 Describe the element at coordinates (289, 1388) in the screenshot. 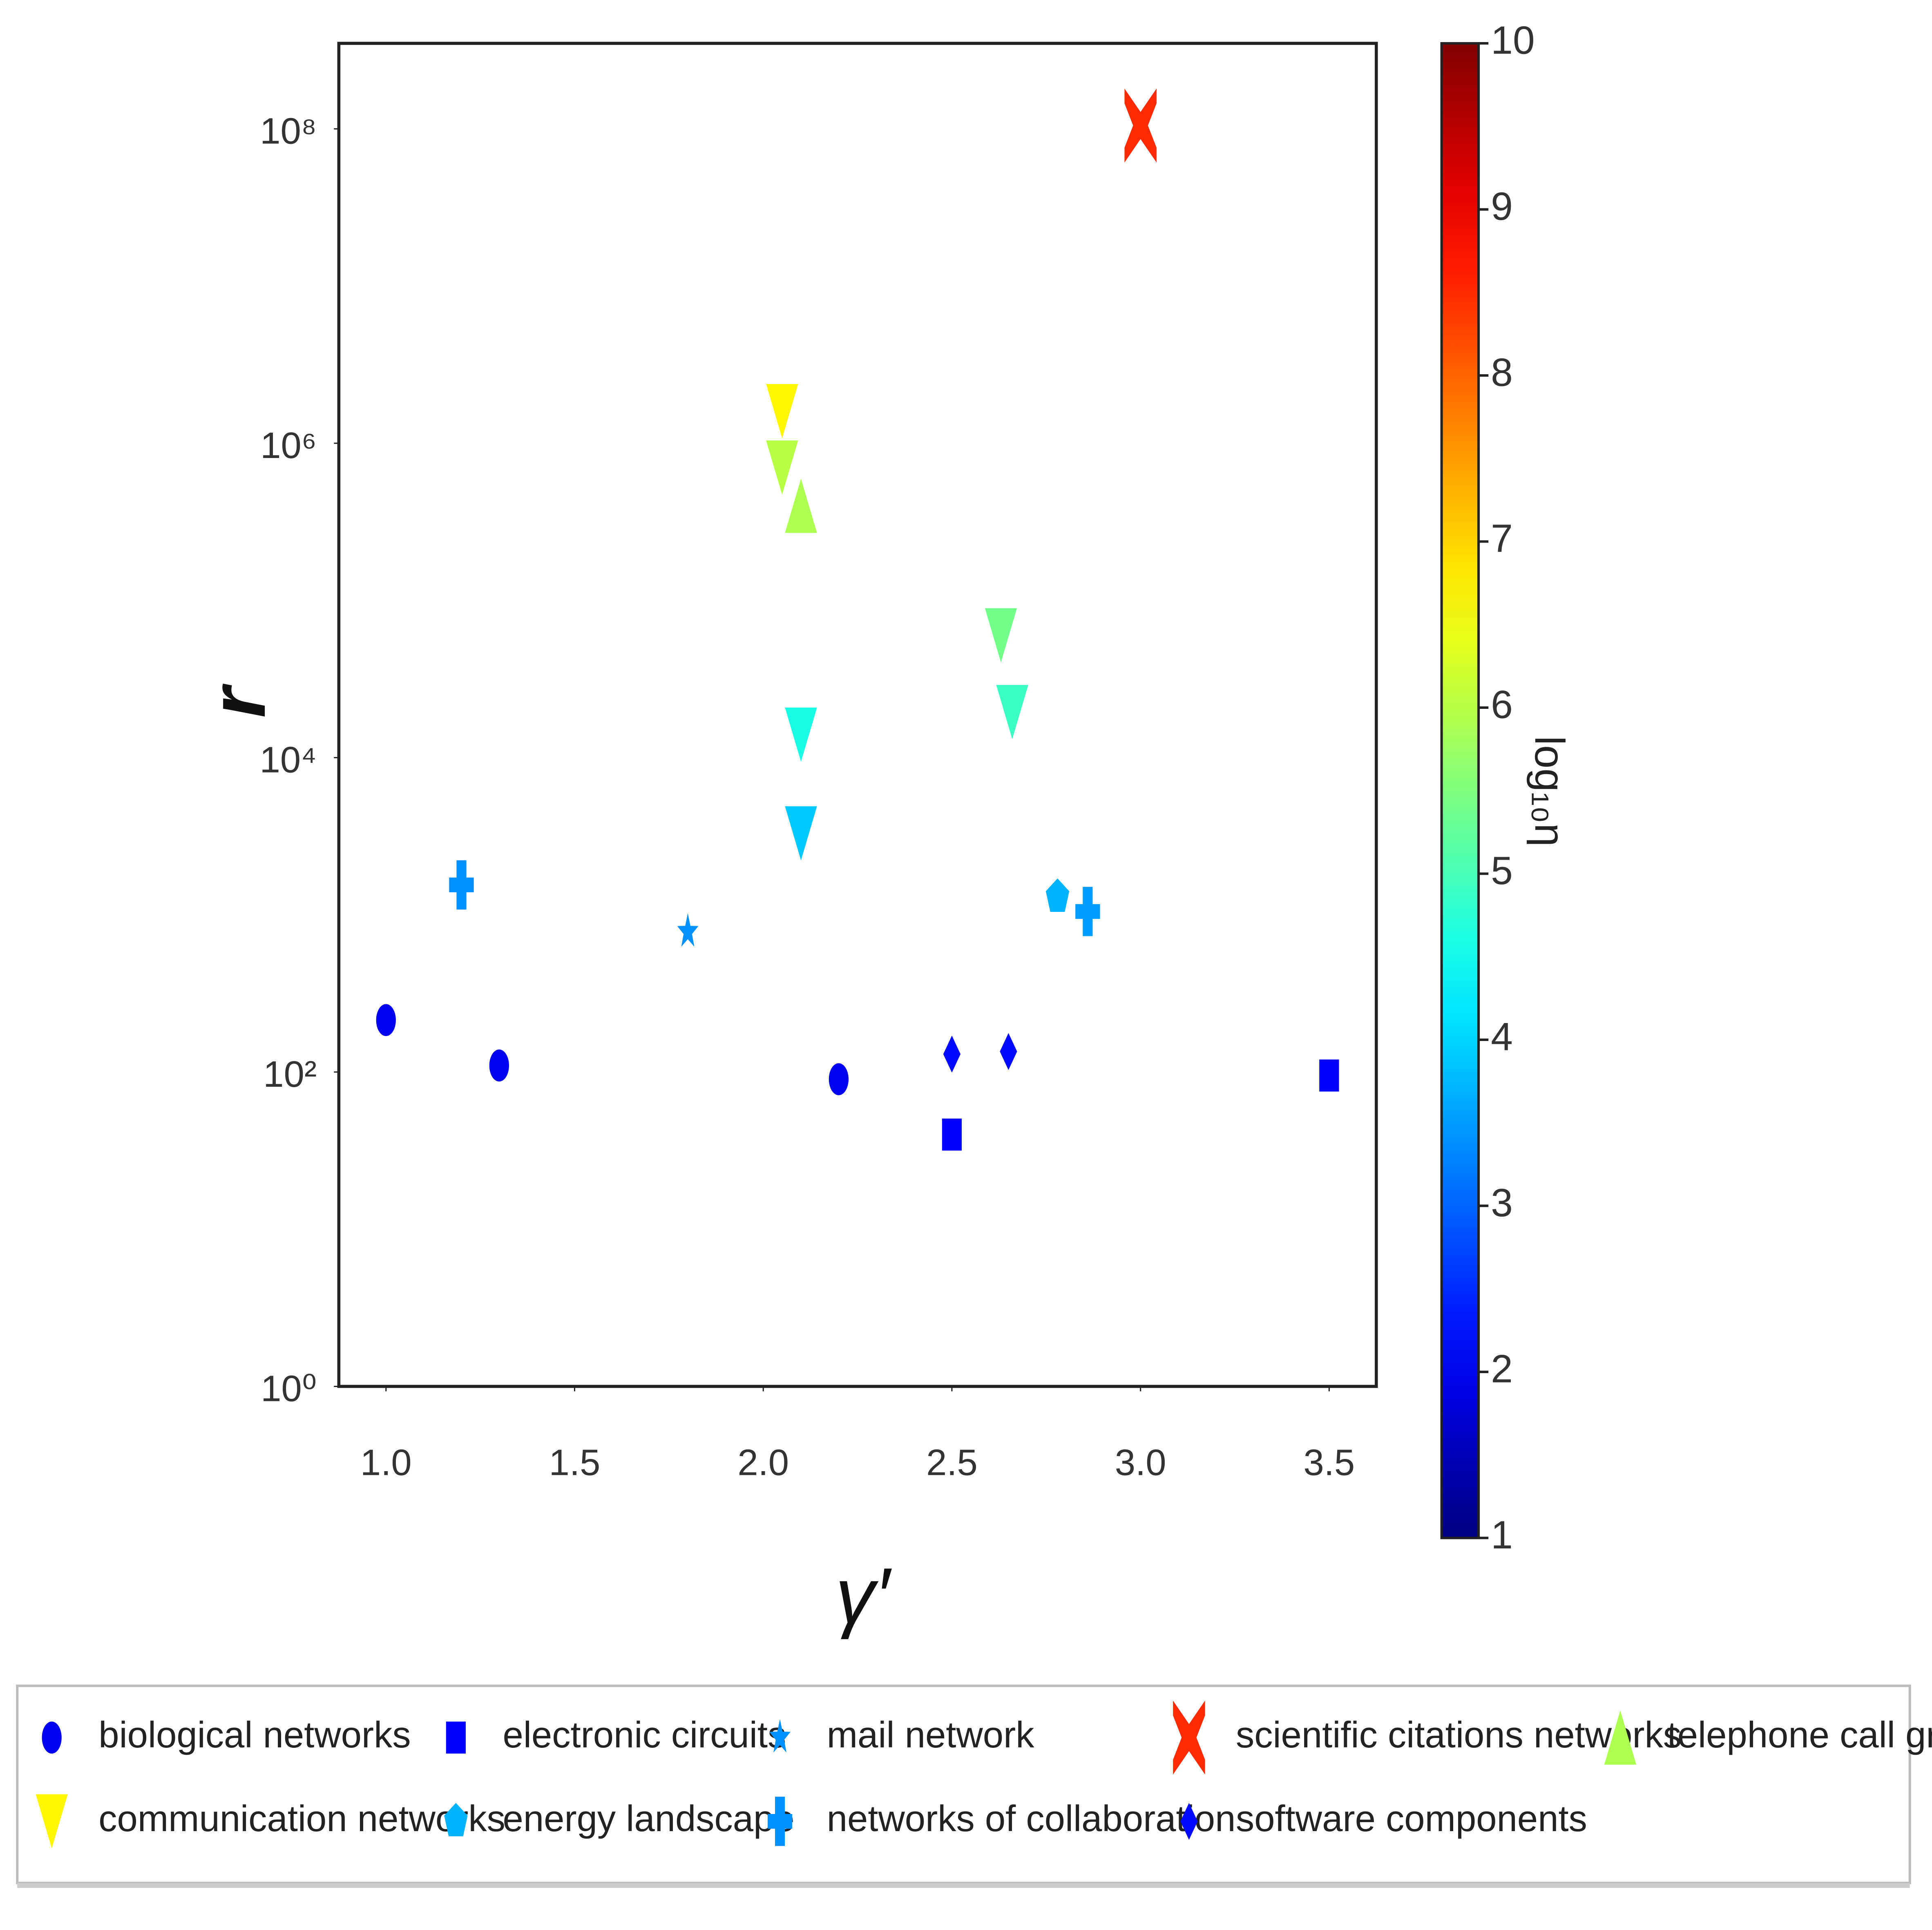

I see `y-tick-label: 10⁰` at that location.